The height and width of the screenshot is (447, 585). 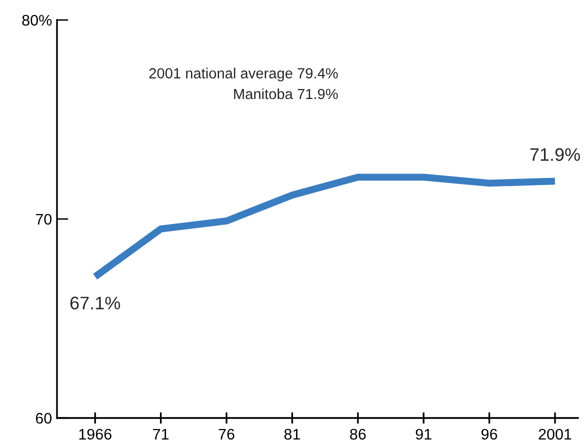 I want to click on annotation: 2001 national average 79.4%, so click(x=243, y=75).